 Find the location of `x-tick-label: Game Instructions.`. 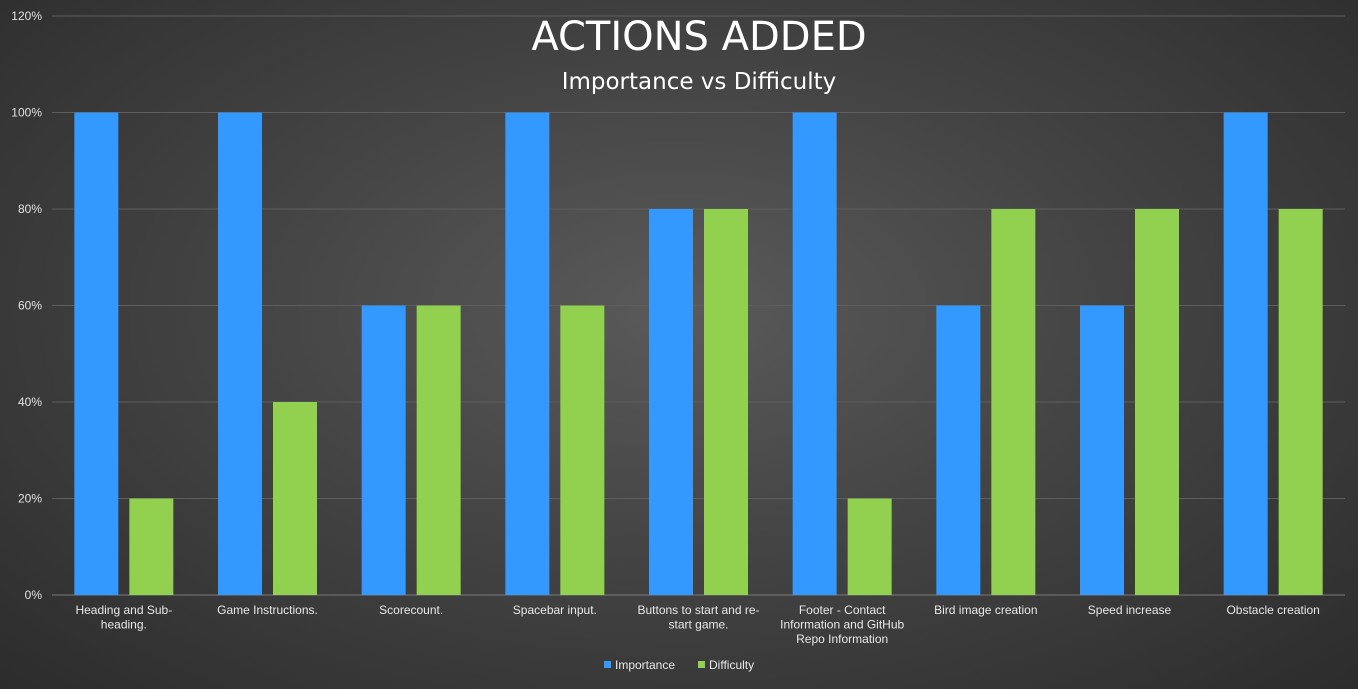

x-tick-label: Game Instructions. is located at coordinates (267, 610).